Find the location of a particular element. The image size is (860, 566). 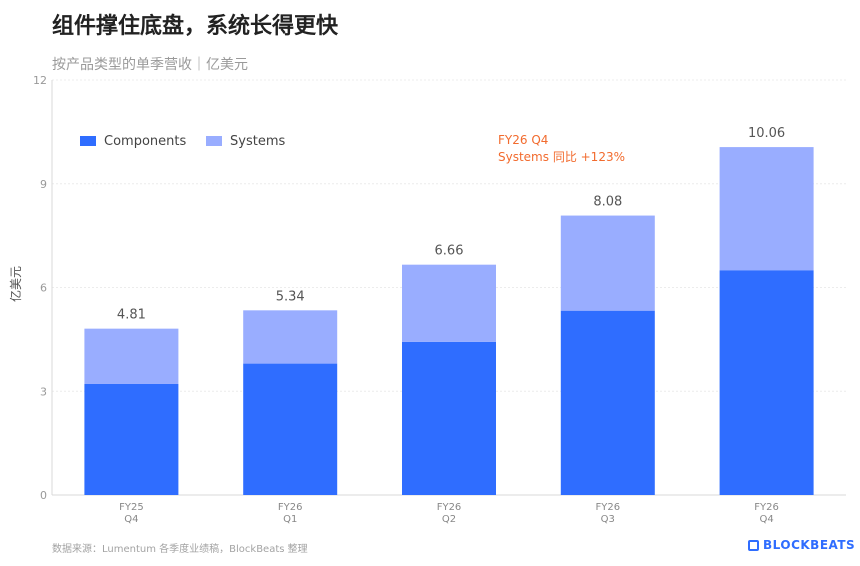

legend-label-components: Components is located at coordinates (145, 141).